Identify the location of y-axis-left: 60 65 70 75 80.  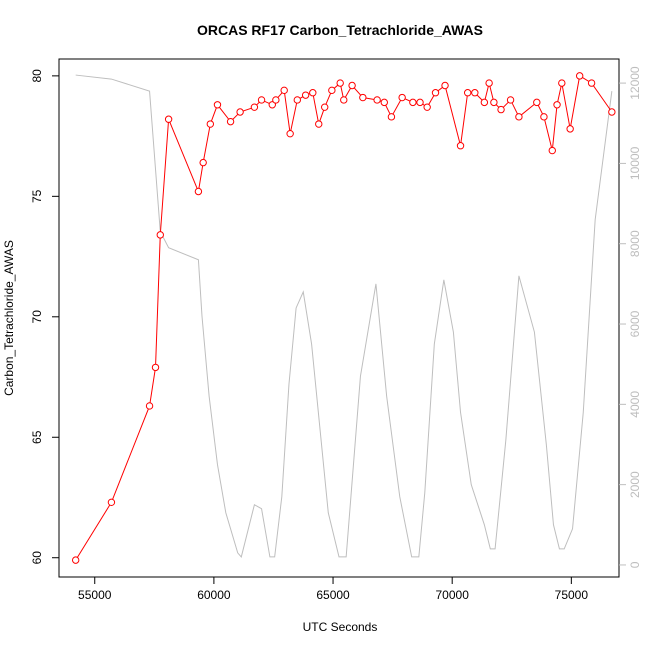
(44, 317).